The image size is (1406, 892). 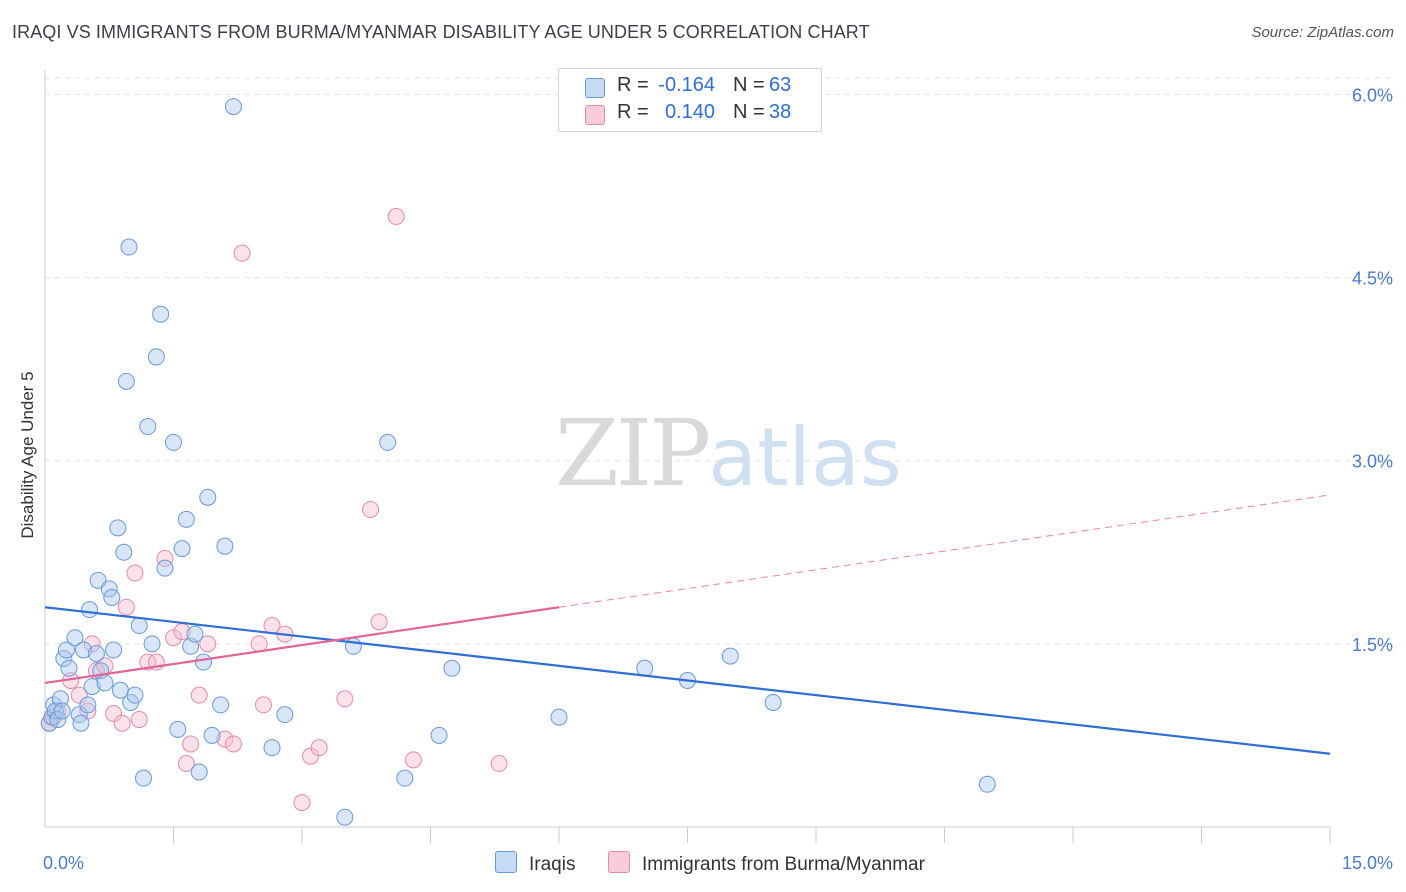 I want to click on trendline-burma, so click(x=302, y=645).